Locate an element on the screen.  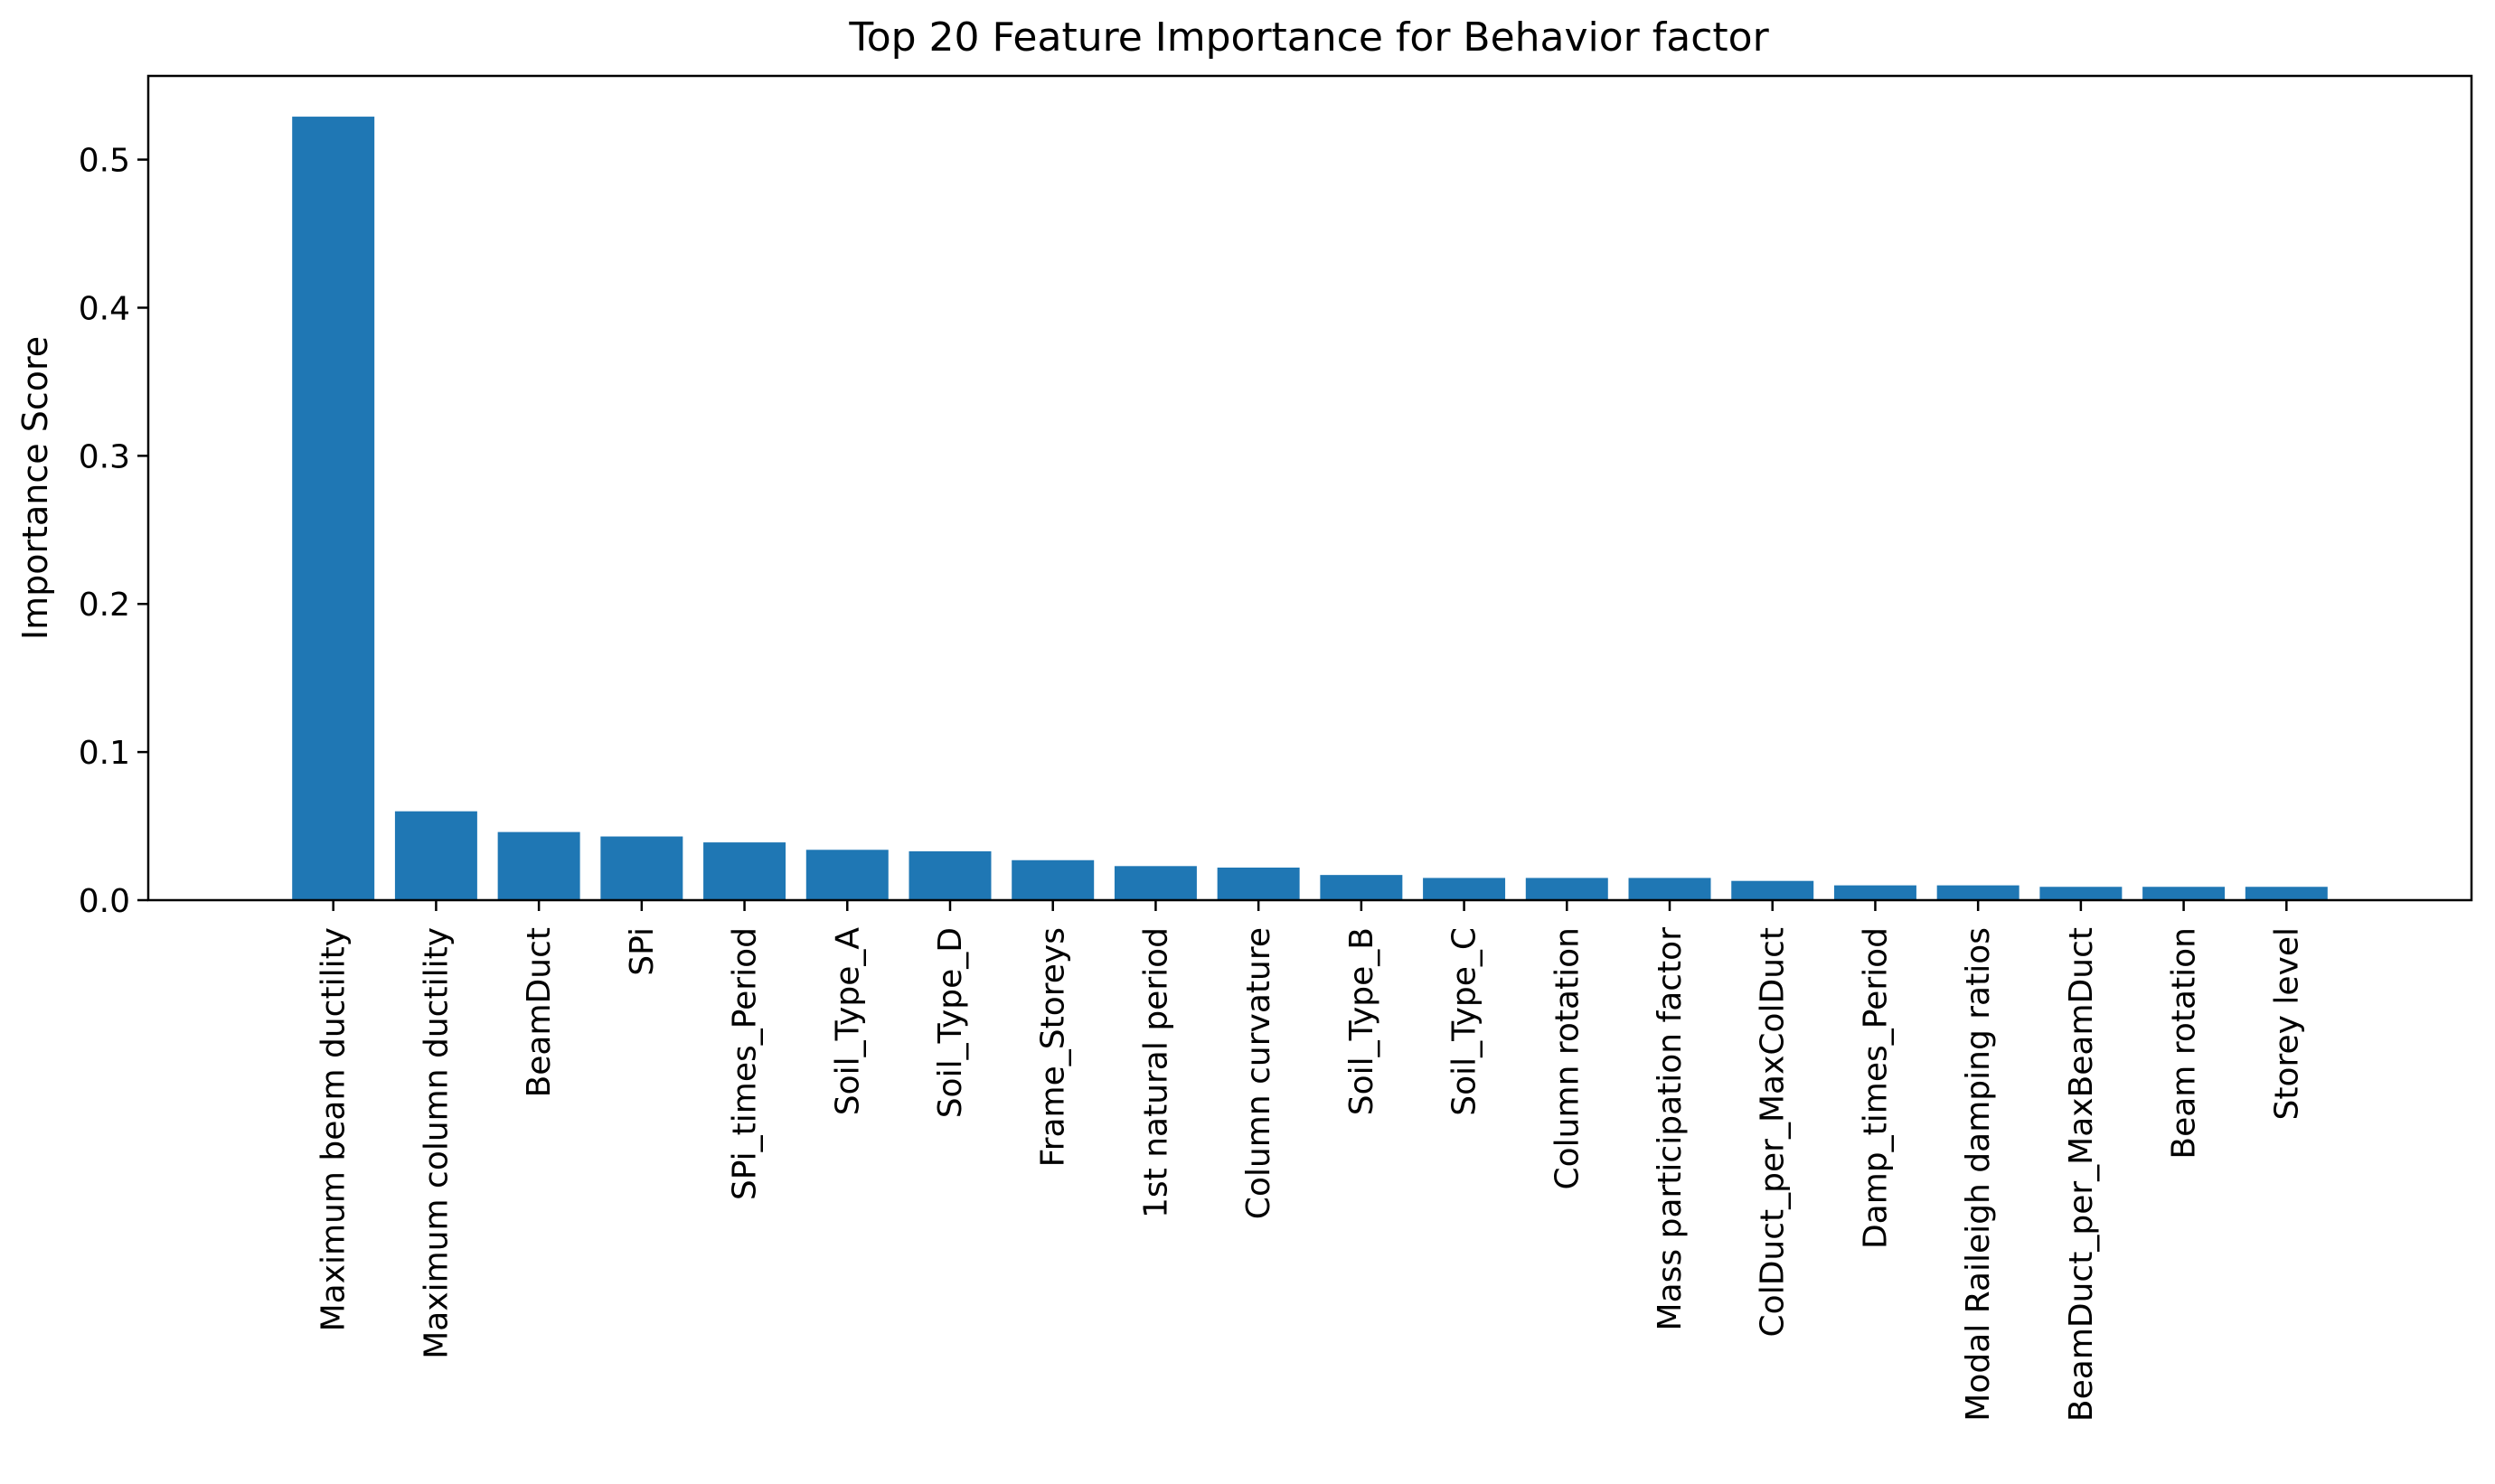
x-tick-label: Mass participation factor is located at coordinates (1670, 1129).